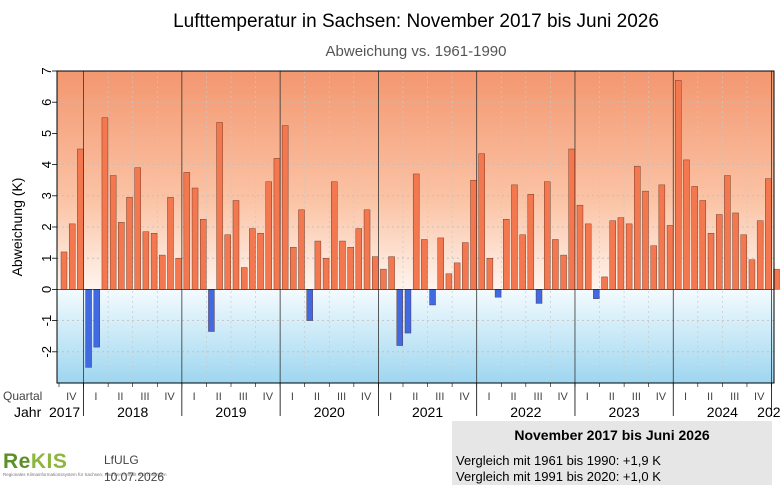  What do you see at coordinates (46, 258) in the screenshot?
I see `y-tick-label: 1` at bounding box center [46, 258].